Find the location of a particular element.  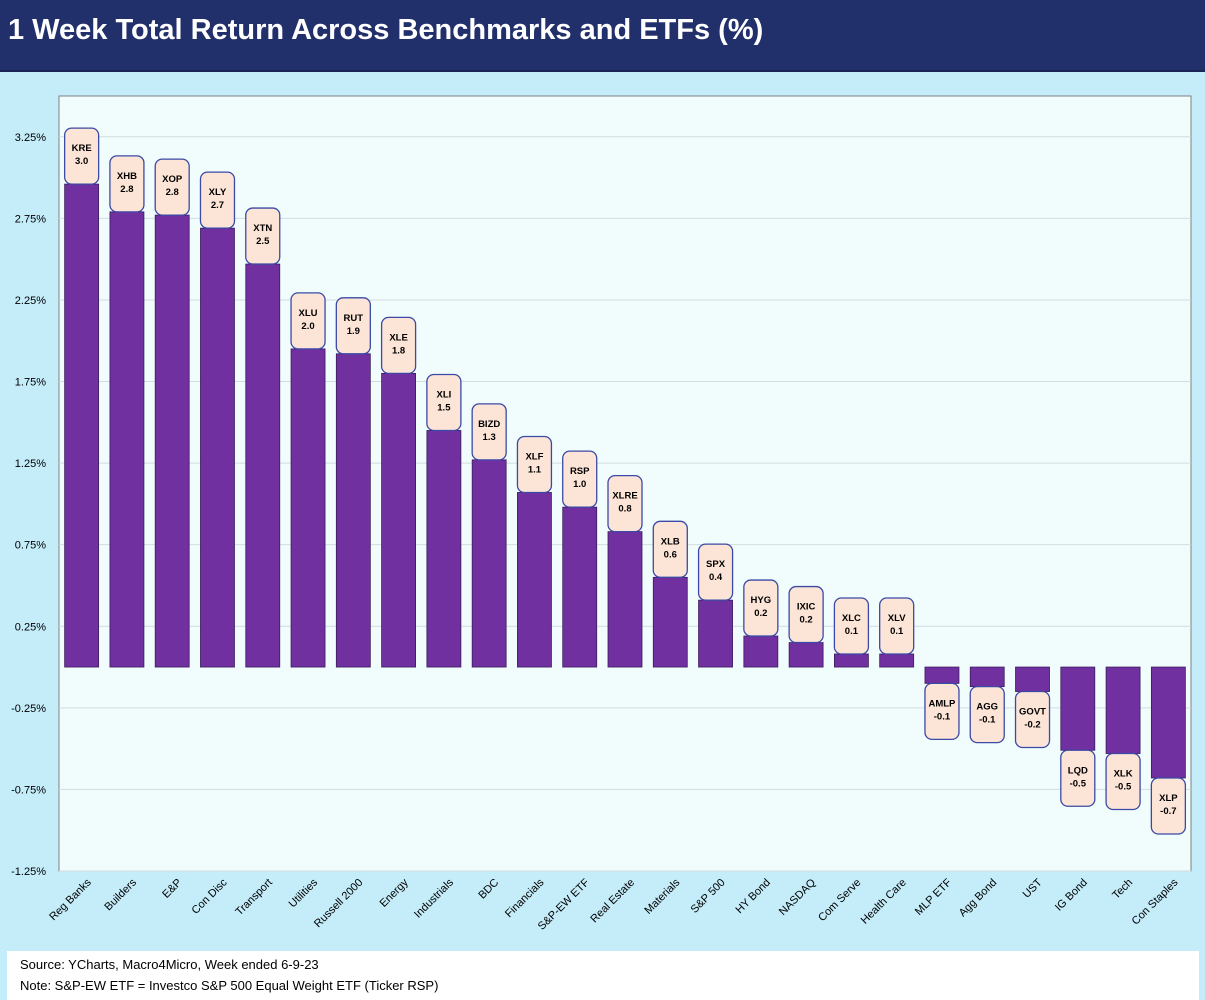

data-label-box: XLI 1.5 is located at coordinates (444, 402).